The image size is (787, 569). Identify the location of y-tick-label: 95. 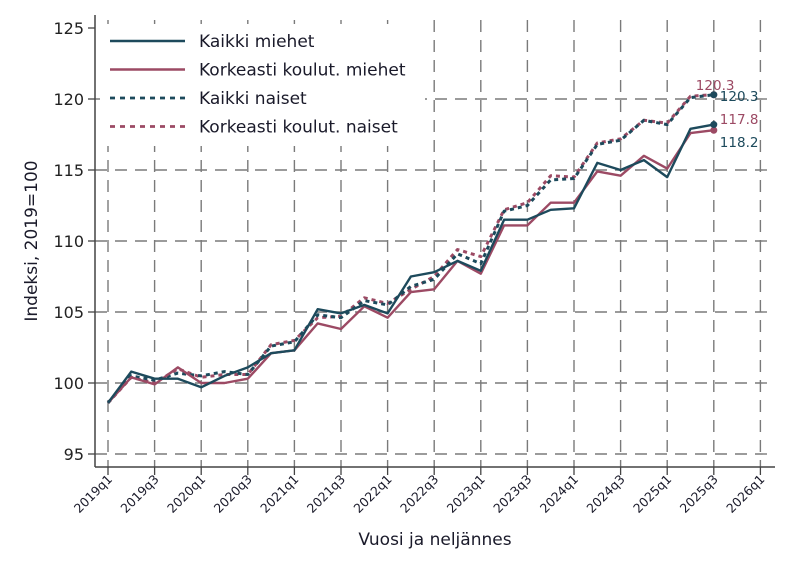
(74, 454).